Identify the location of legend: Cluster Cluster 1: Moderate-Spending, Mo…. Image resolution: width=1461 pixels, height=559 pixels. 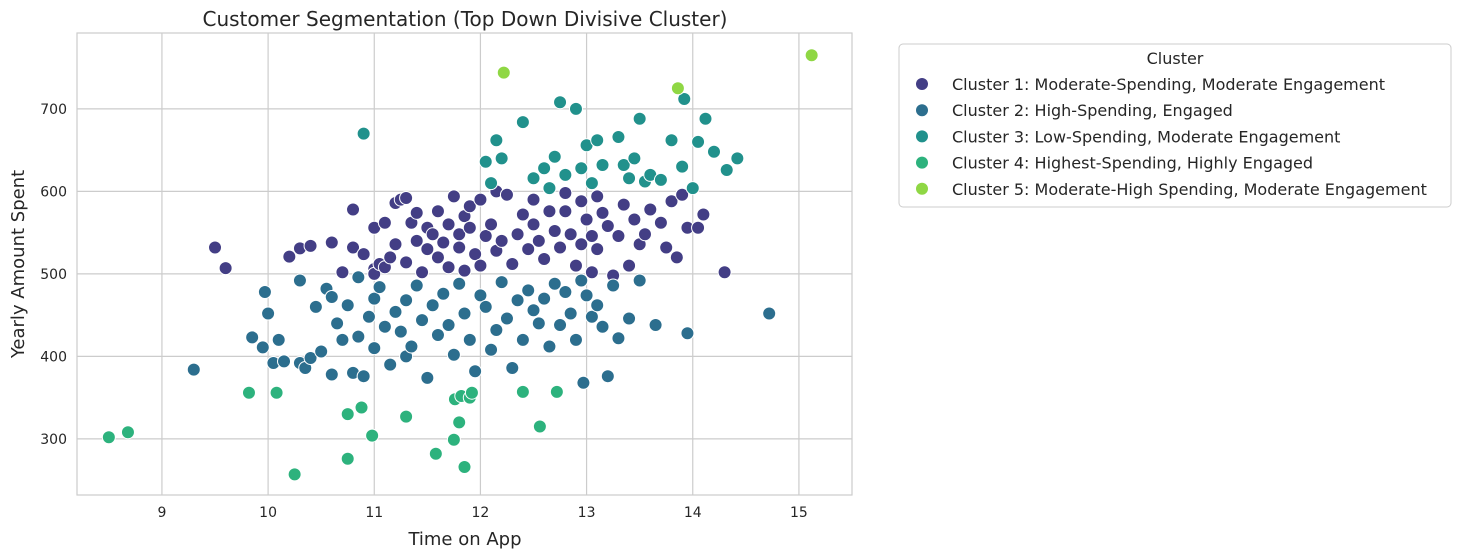
(1175, 125).